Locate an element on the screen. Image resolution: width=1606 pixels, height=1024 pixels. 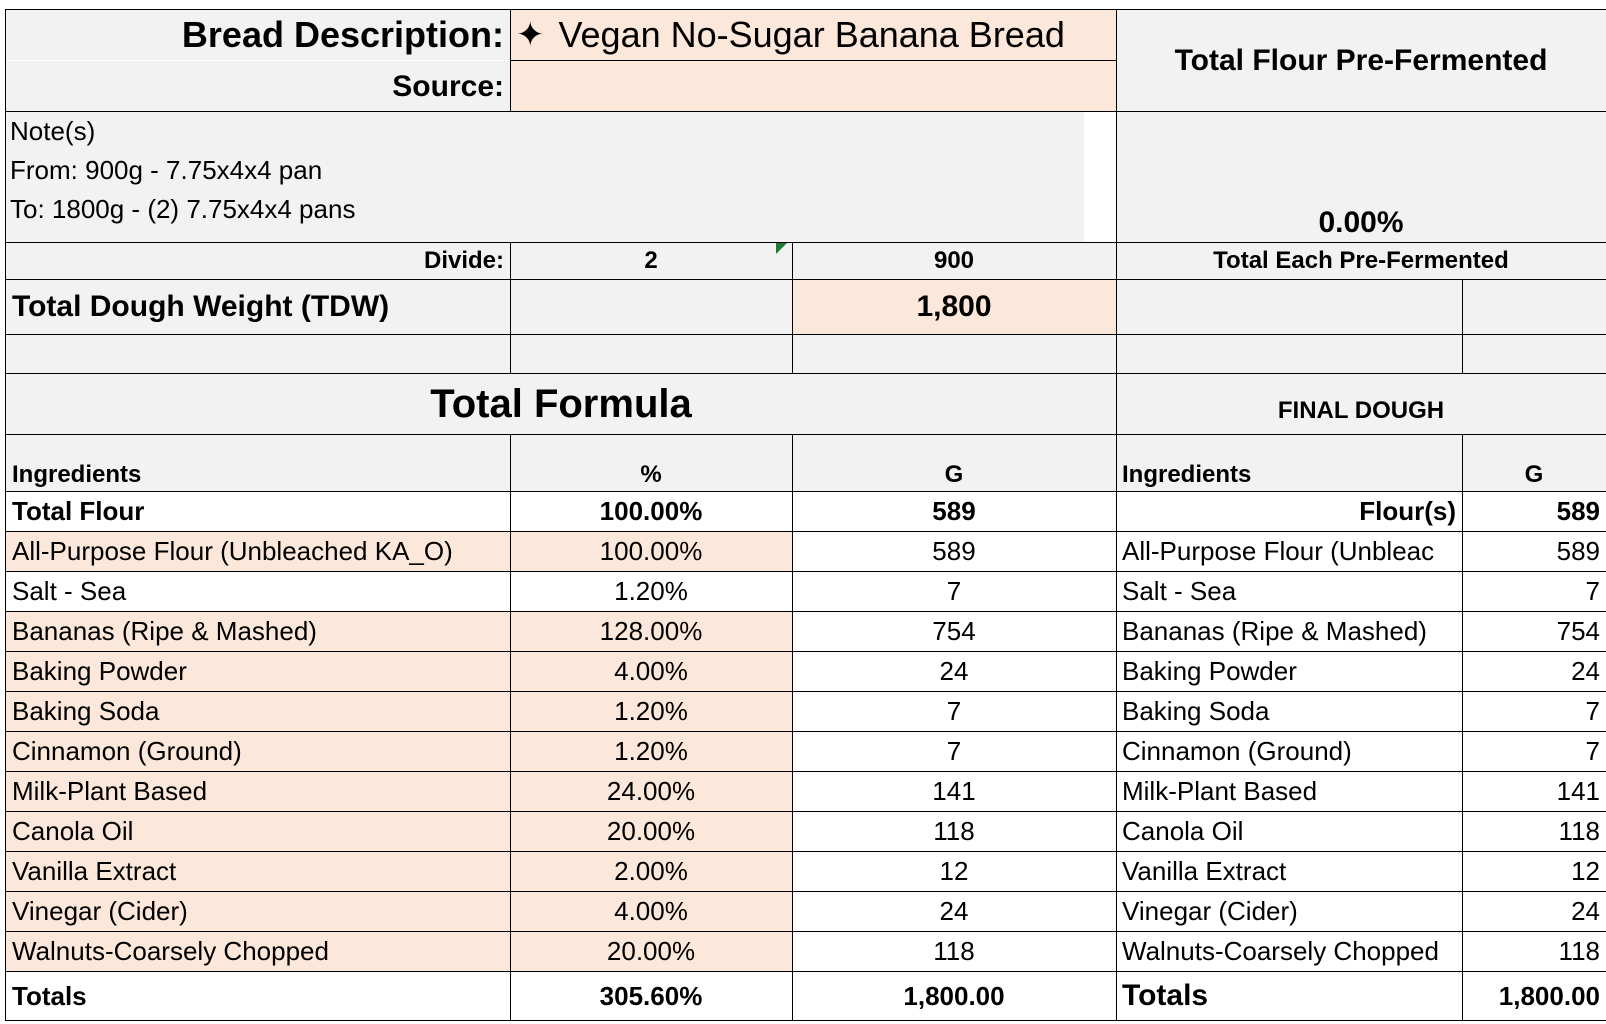
ingredient-name: Walnuts-Coarsely Chopped is located at coordinates (258, 951).